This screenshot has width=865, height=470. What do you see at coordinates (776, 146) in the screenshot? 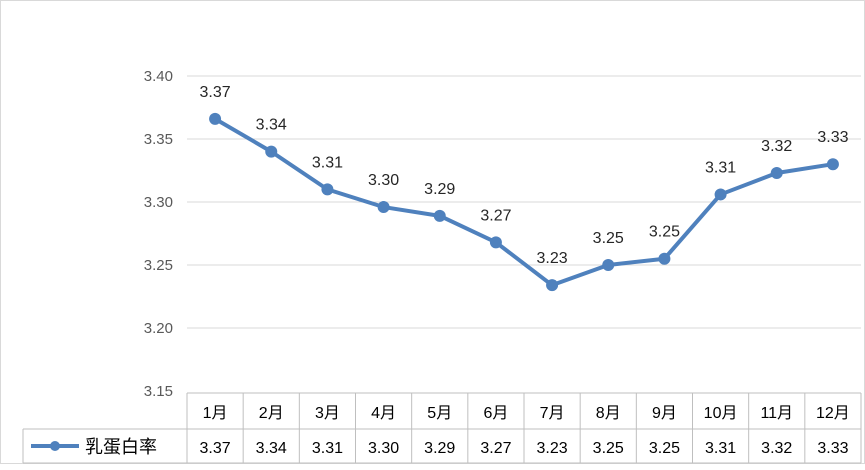
I see `data-label: 3.32` at bounding box center [776, 146].